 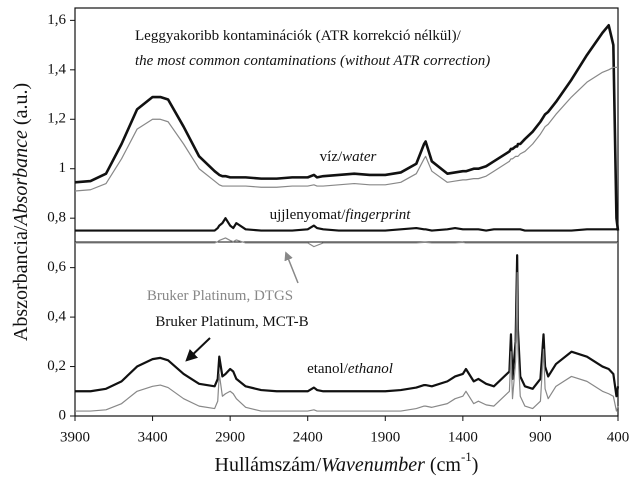 I want to click on x-tick-label: 400, so click(x=618, y=437).